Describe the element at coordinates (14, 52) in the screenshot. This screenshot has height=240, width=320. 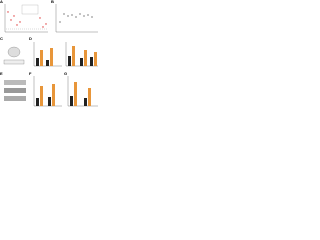
I see `cell-icon` at that location.